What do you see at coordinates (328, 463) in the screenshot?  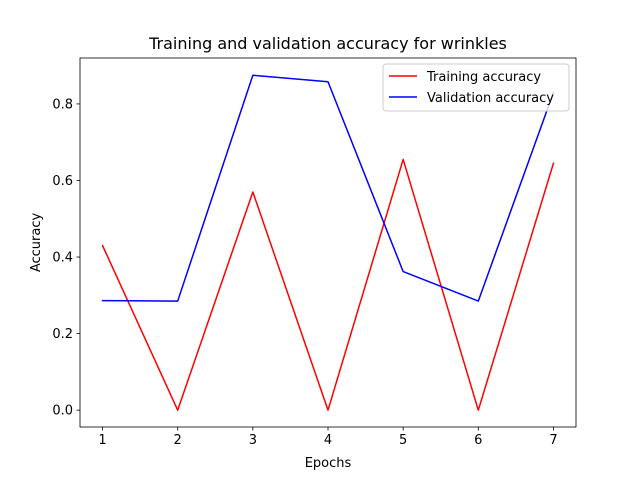 I see `x-axis-label: Epochs` at bounding box center [328, 463].